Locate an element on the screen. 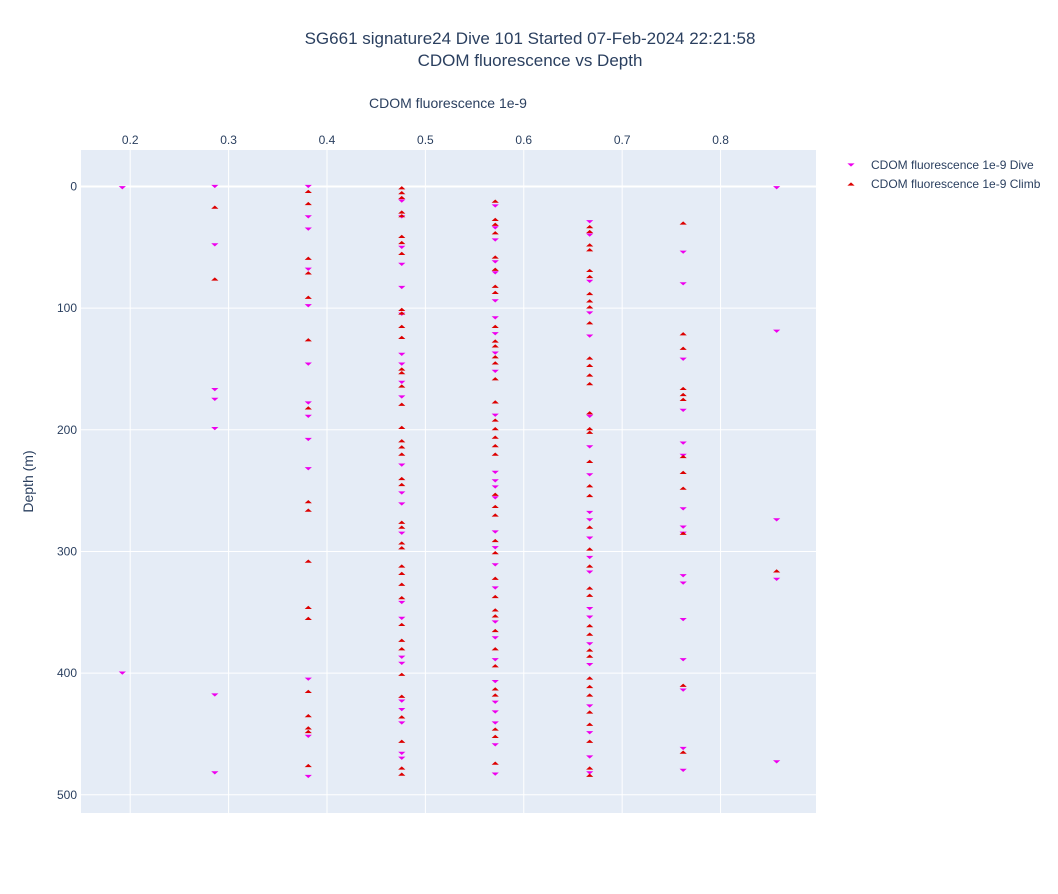  legend-item: CDOM fluorescence 1e-9 Dive is located at coordinates (940, 165).